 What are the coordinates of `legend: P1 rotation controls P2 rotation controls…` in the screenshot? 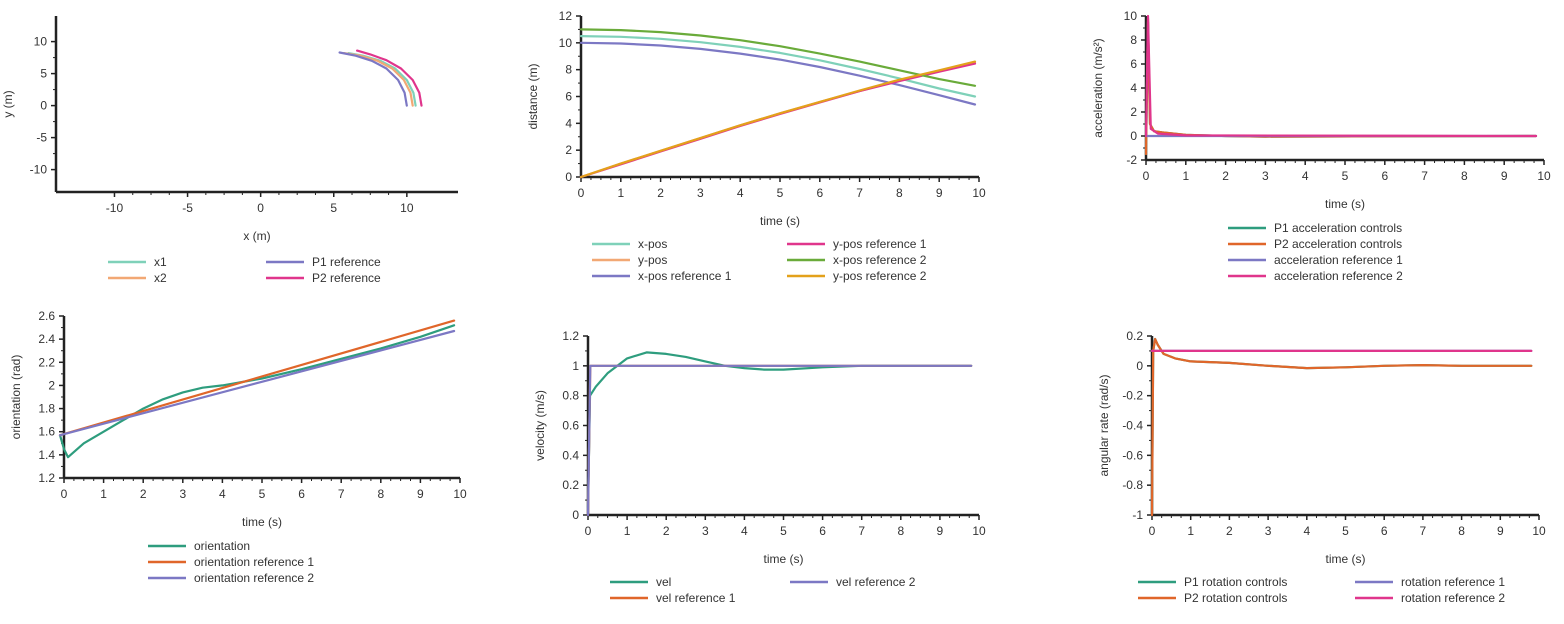 It's located at (1321, 590).